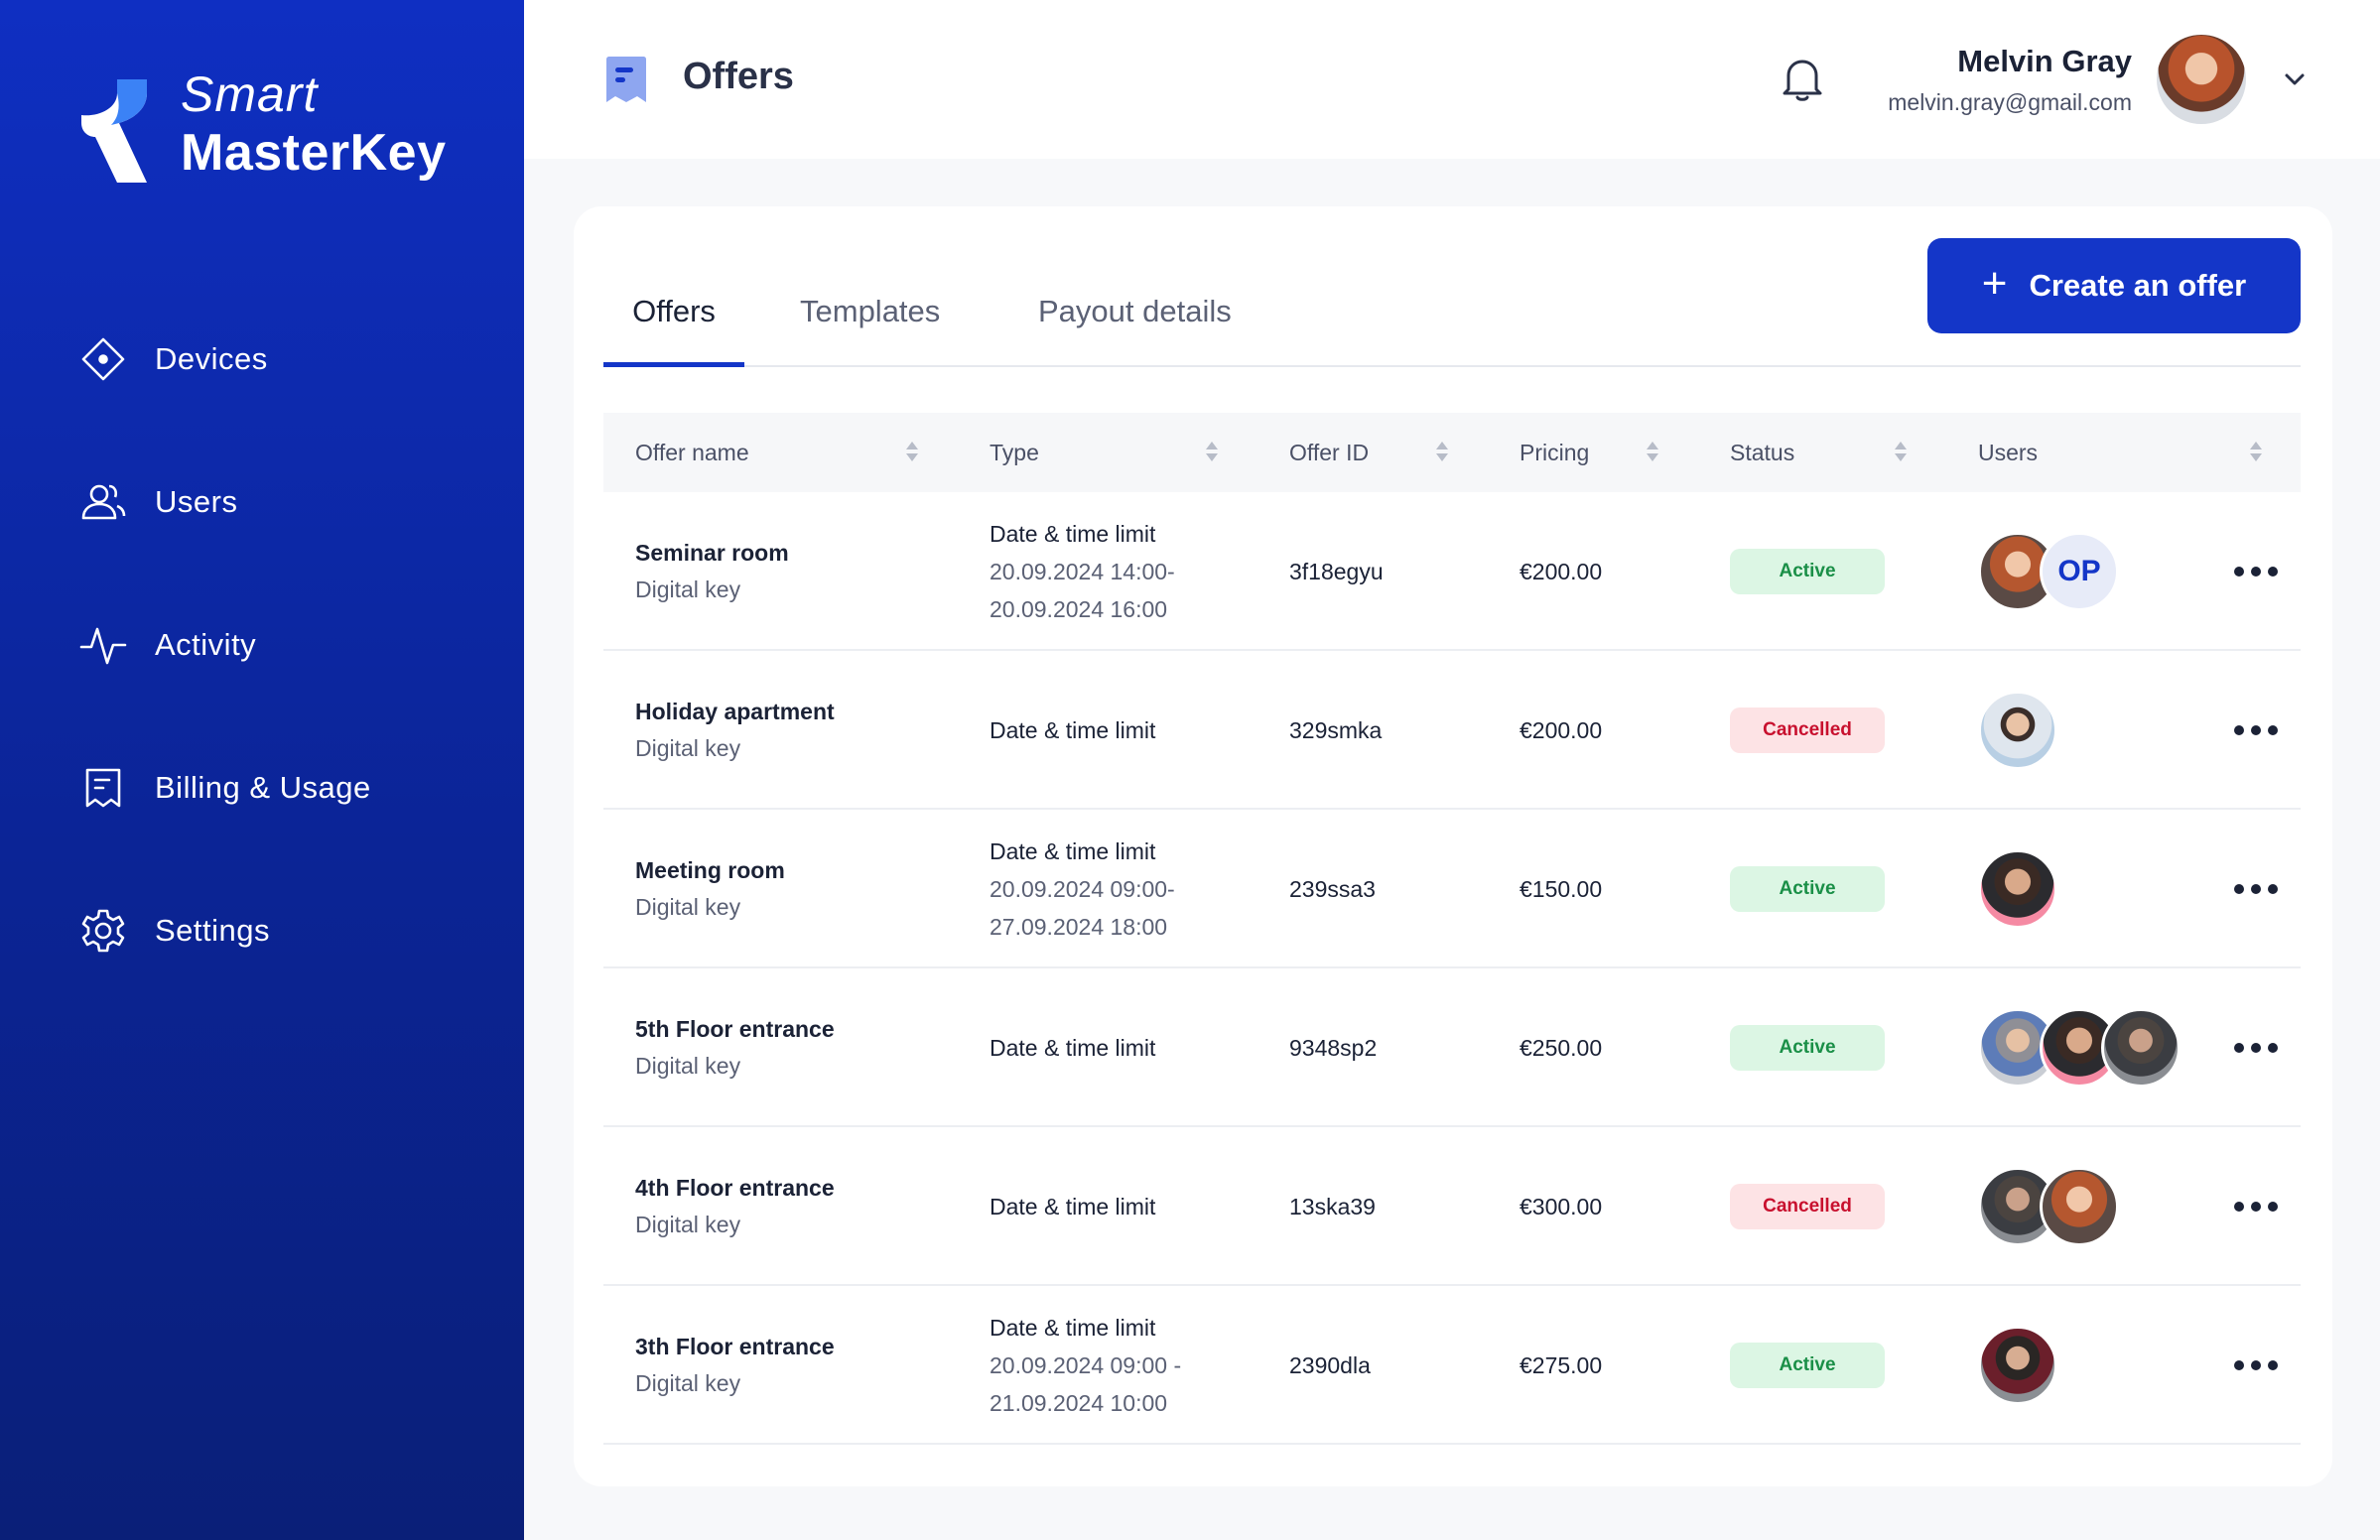 The image size is (2380, 1540). I want to click on offer-id: 13ska39, so click(1332, 1206).